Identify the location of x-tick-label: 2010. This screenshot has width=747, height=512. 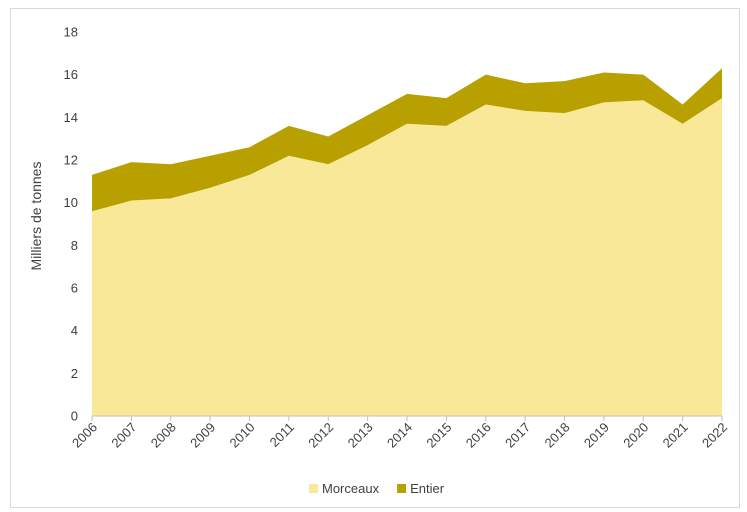
(242, 435).